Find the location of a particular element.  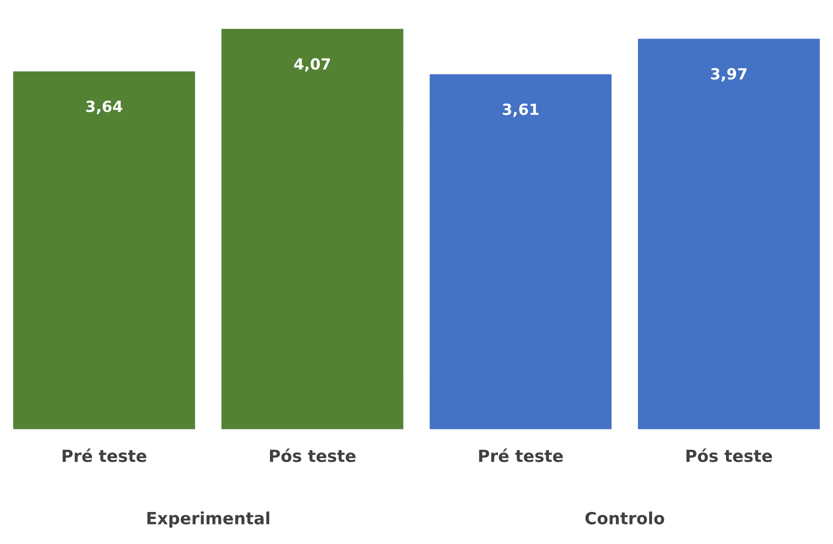

data-label: 3,64 is located at coordinates (104, 107).